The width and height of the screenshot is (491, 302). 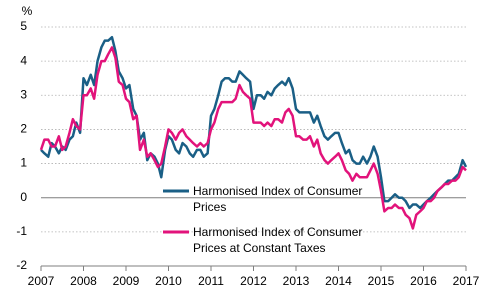 I want to click on x-tick-label: 2017, so click(x=466, y=281).